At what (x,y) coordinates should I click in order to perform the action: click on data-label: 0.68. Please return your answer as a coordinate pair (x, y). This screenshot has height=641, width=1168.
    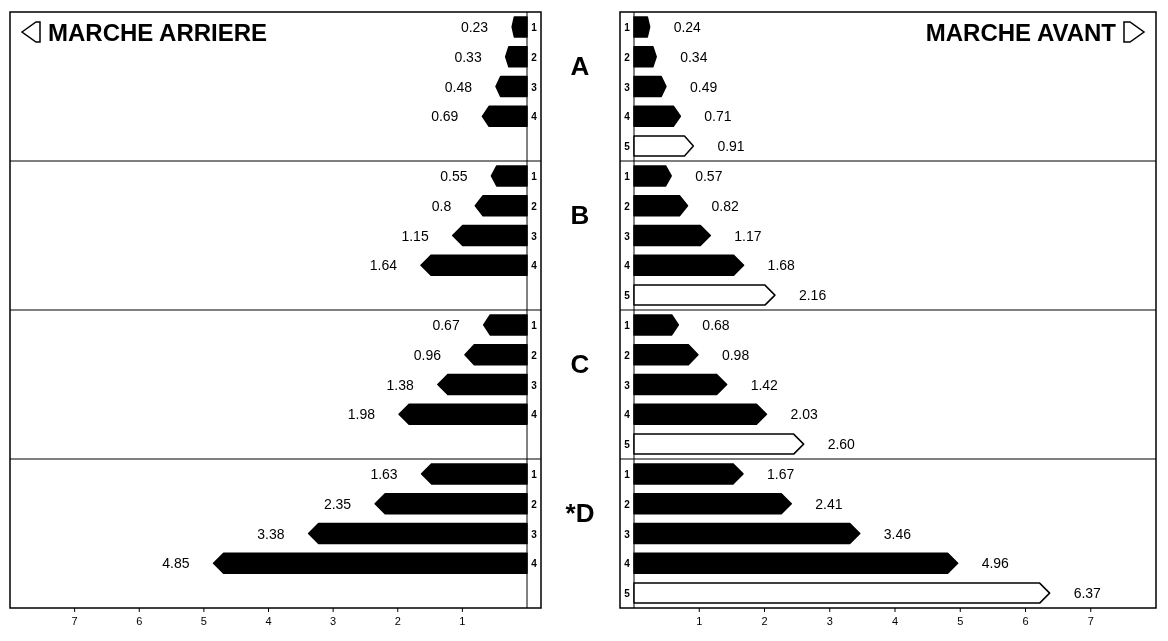
    Looking at the image, I should click on (716, 324).